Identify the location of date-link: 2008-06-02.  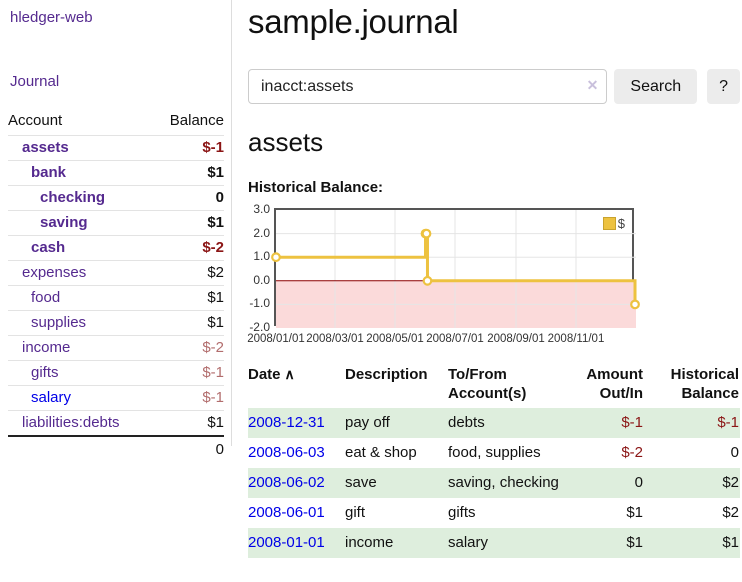
(286, 482).